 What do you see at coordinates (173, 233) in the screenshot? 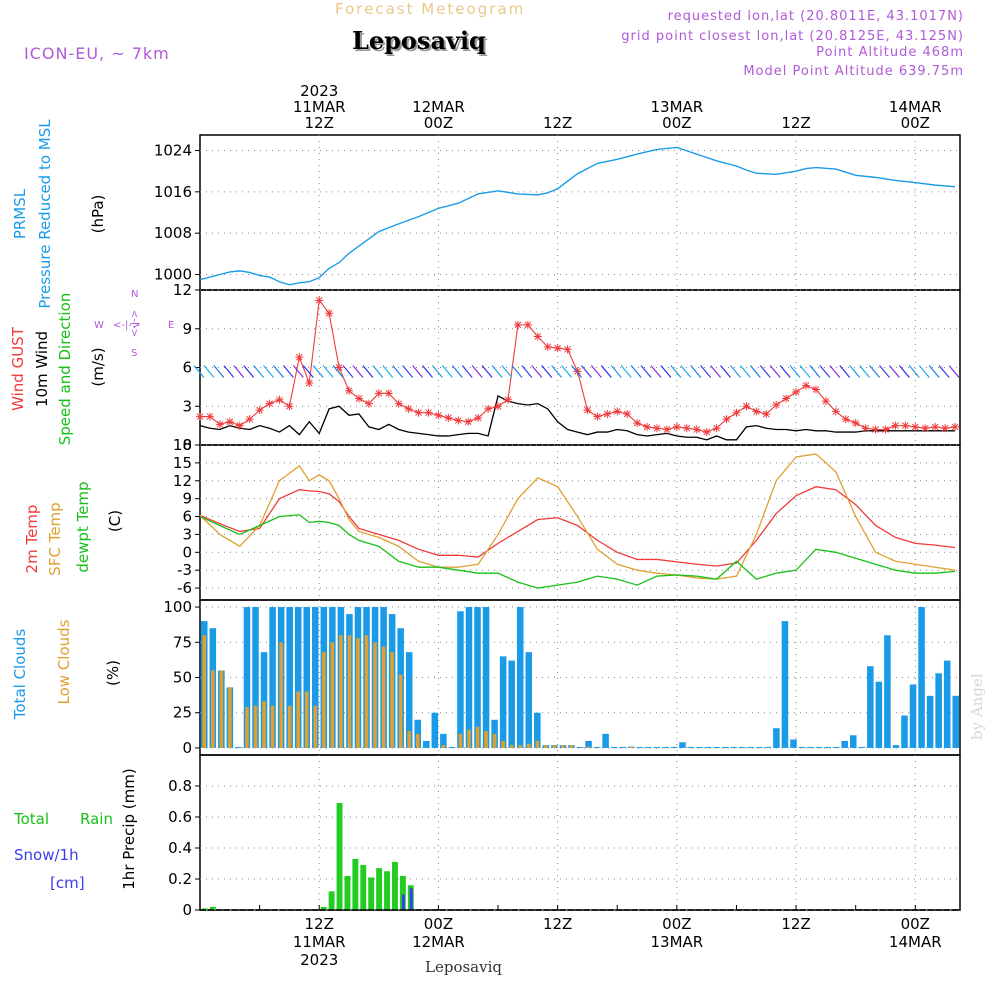
I see `y-tick-label-0: 1008` at bounding box center [173, 233].